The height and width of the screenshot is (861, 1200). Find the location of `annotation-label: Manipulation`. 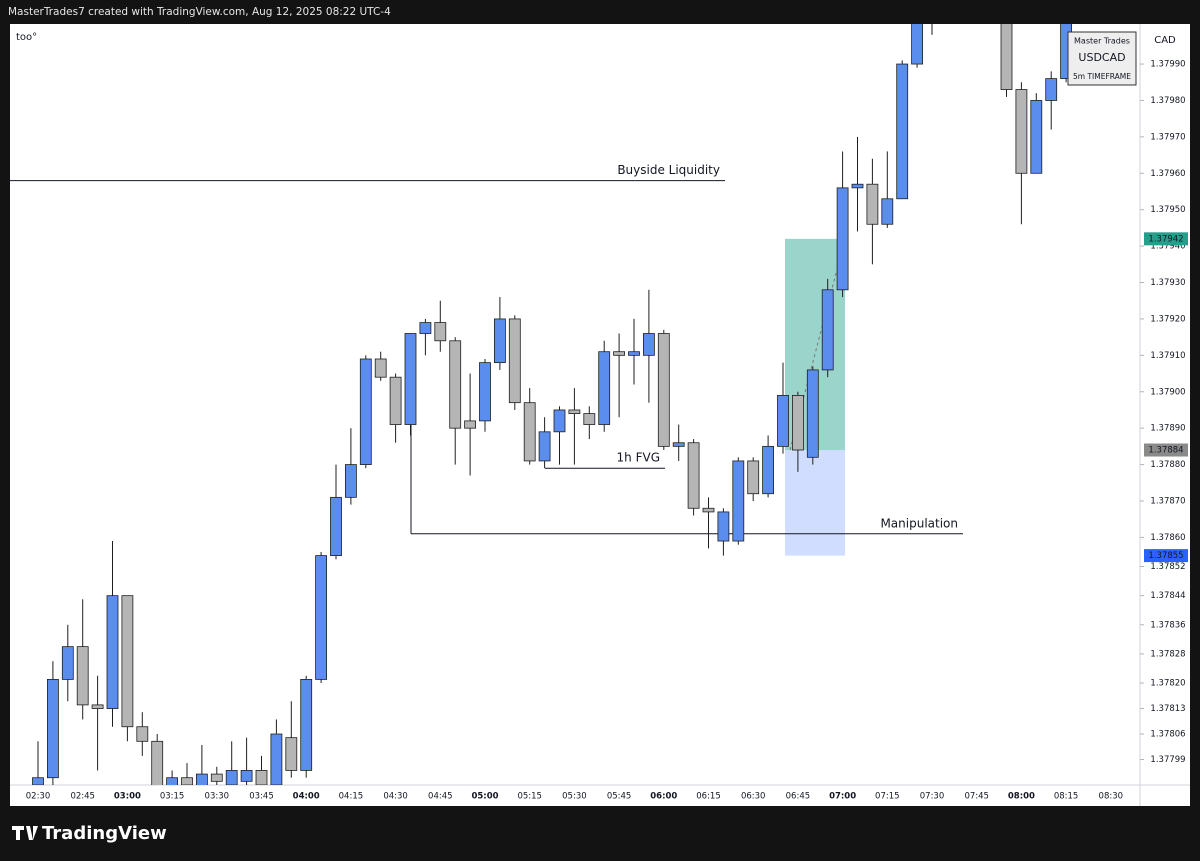

annotation-label: Manipulation is located at coordinates (919, 523).